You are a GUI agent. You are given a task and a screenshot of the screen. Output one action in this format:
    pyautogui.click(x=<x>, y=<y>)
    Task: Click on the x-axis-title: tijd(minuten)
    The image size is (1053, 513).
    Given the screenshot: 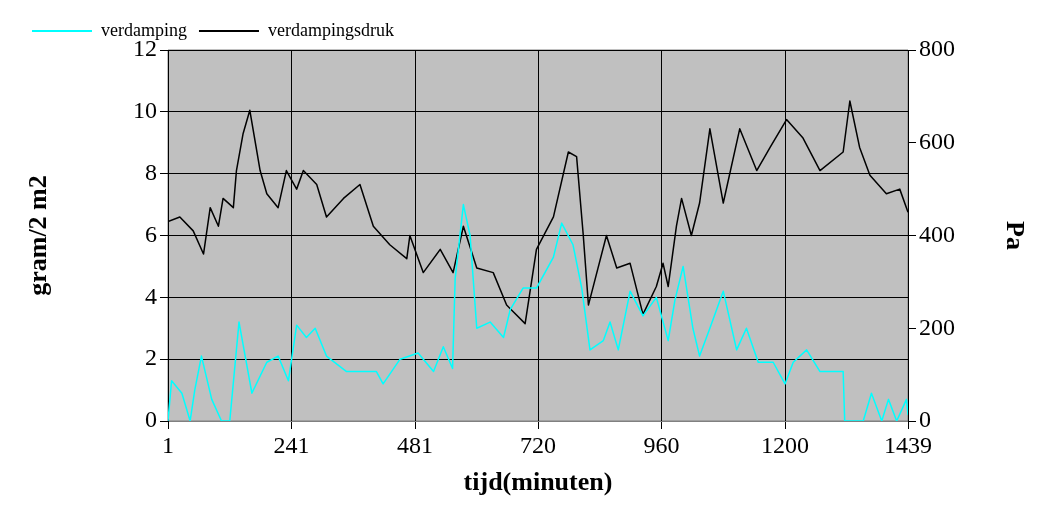 What is the action you would take?
    pyautogui.click(x=538, y=482)
    